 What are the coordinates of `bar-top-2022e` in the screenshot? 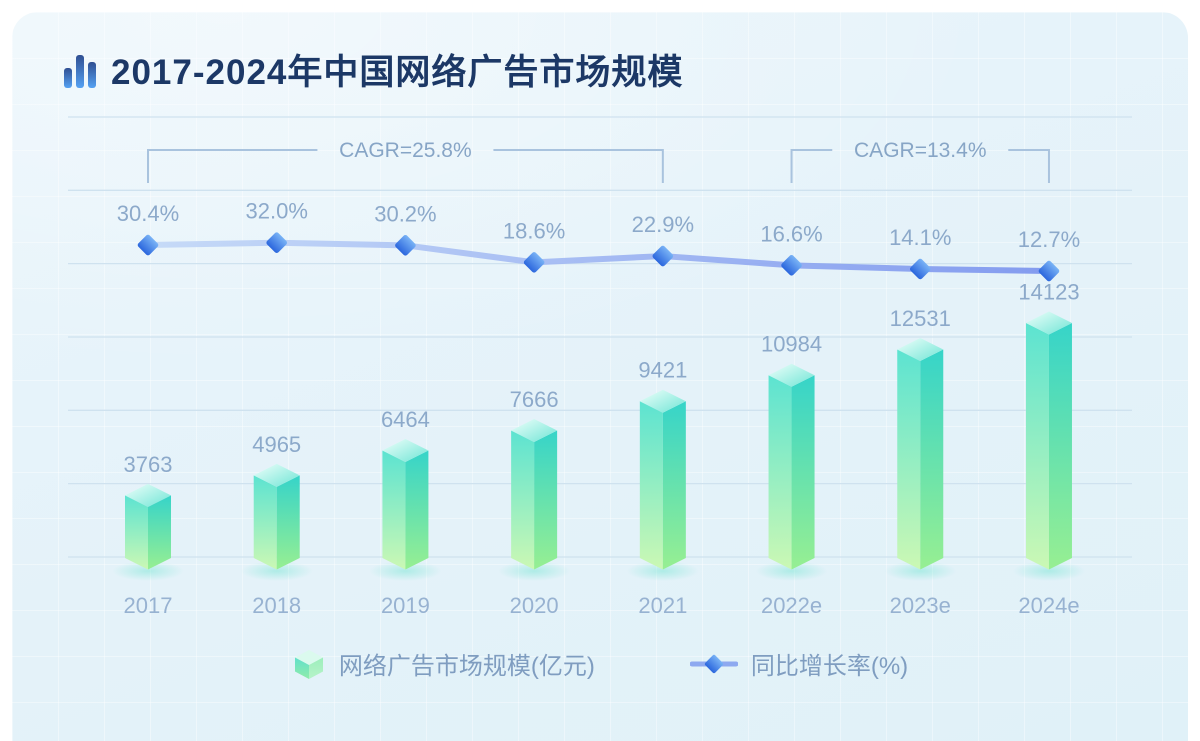 It's located at (791, 375).